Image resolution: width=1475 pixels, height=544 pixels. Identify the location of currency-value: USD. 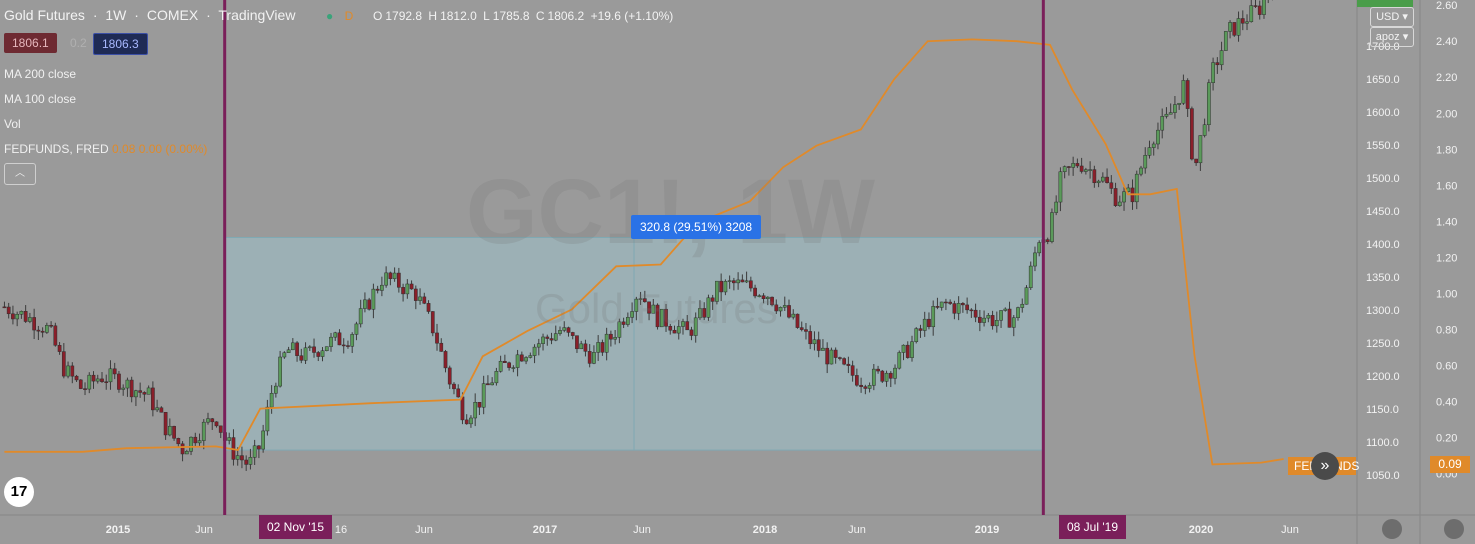
(1388, 17).